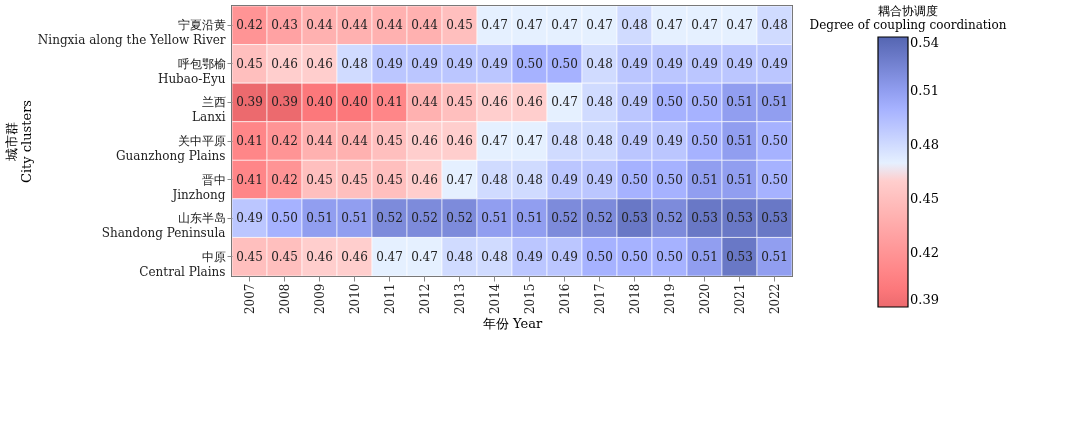 This screenshot has height=423, width=1069. I want to click on x-tick-label: 2010, so click(354, 299).